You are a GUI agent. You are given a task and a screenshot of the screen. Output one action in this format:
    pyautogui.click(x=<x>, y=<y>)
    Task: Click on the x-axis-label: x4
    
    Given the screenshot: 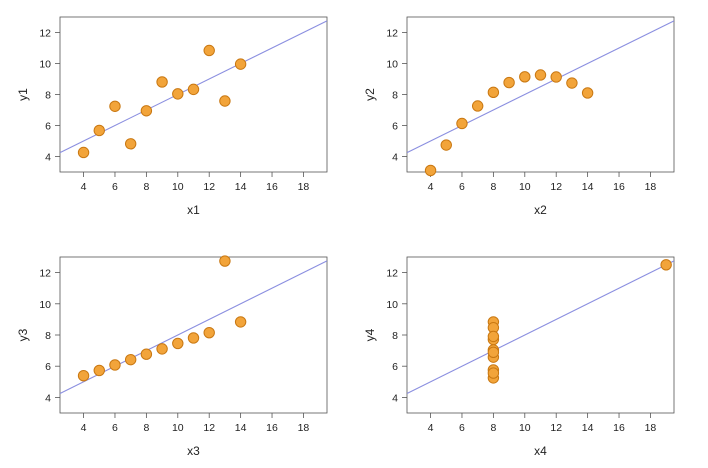 What is the action you would take?
    pyautogui.click(x=540, y=451)
    